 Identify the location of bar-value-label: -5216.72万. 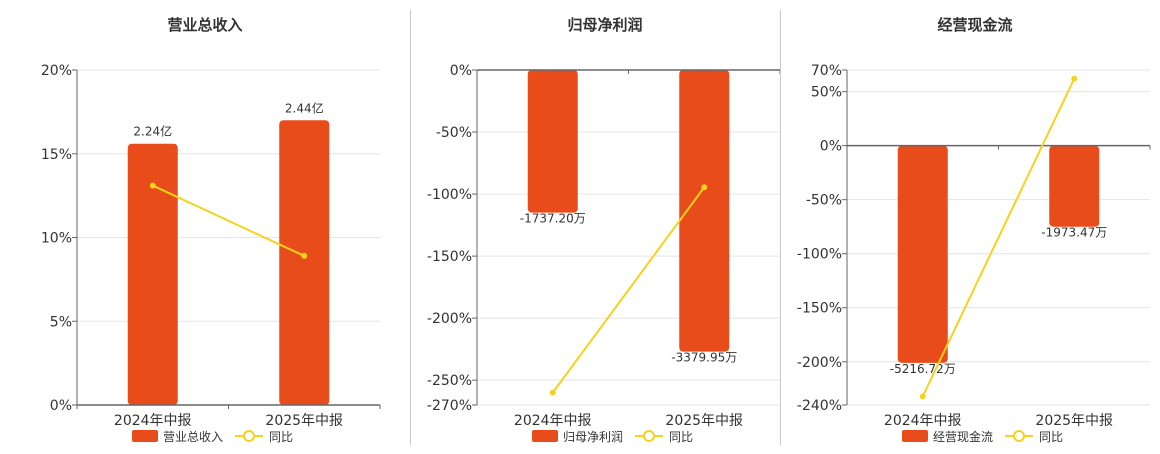
(923, 369).